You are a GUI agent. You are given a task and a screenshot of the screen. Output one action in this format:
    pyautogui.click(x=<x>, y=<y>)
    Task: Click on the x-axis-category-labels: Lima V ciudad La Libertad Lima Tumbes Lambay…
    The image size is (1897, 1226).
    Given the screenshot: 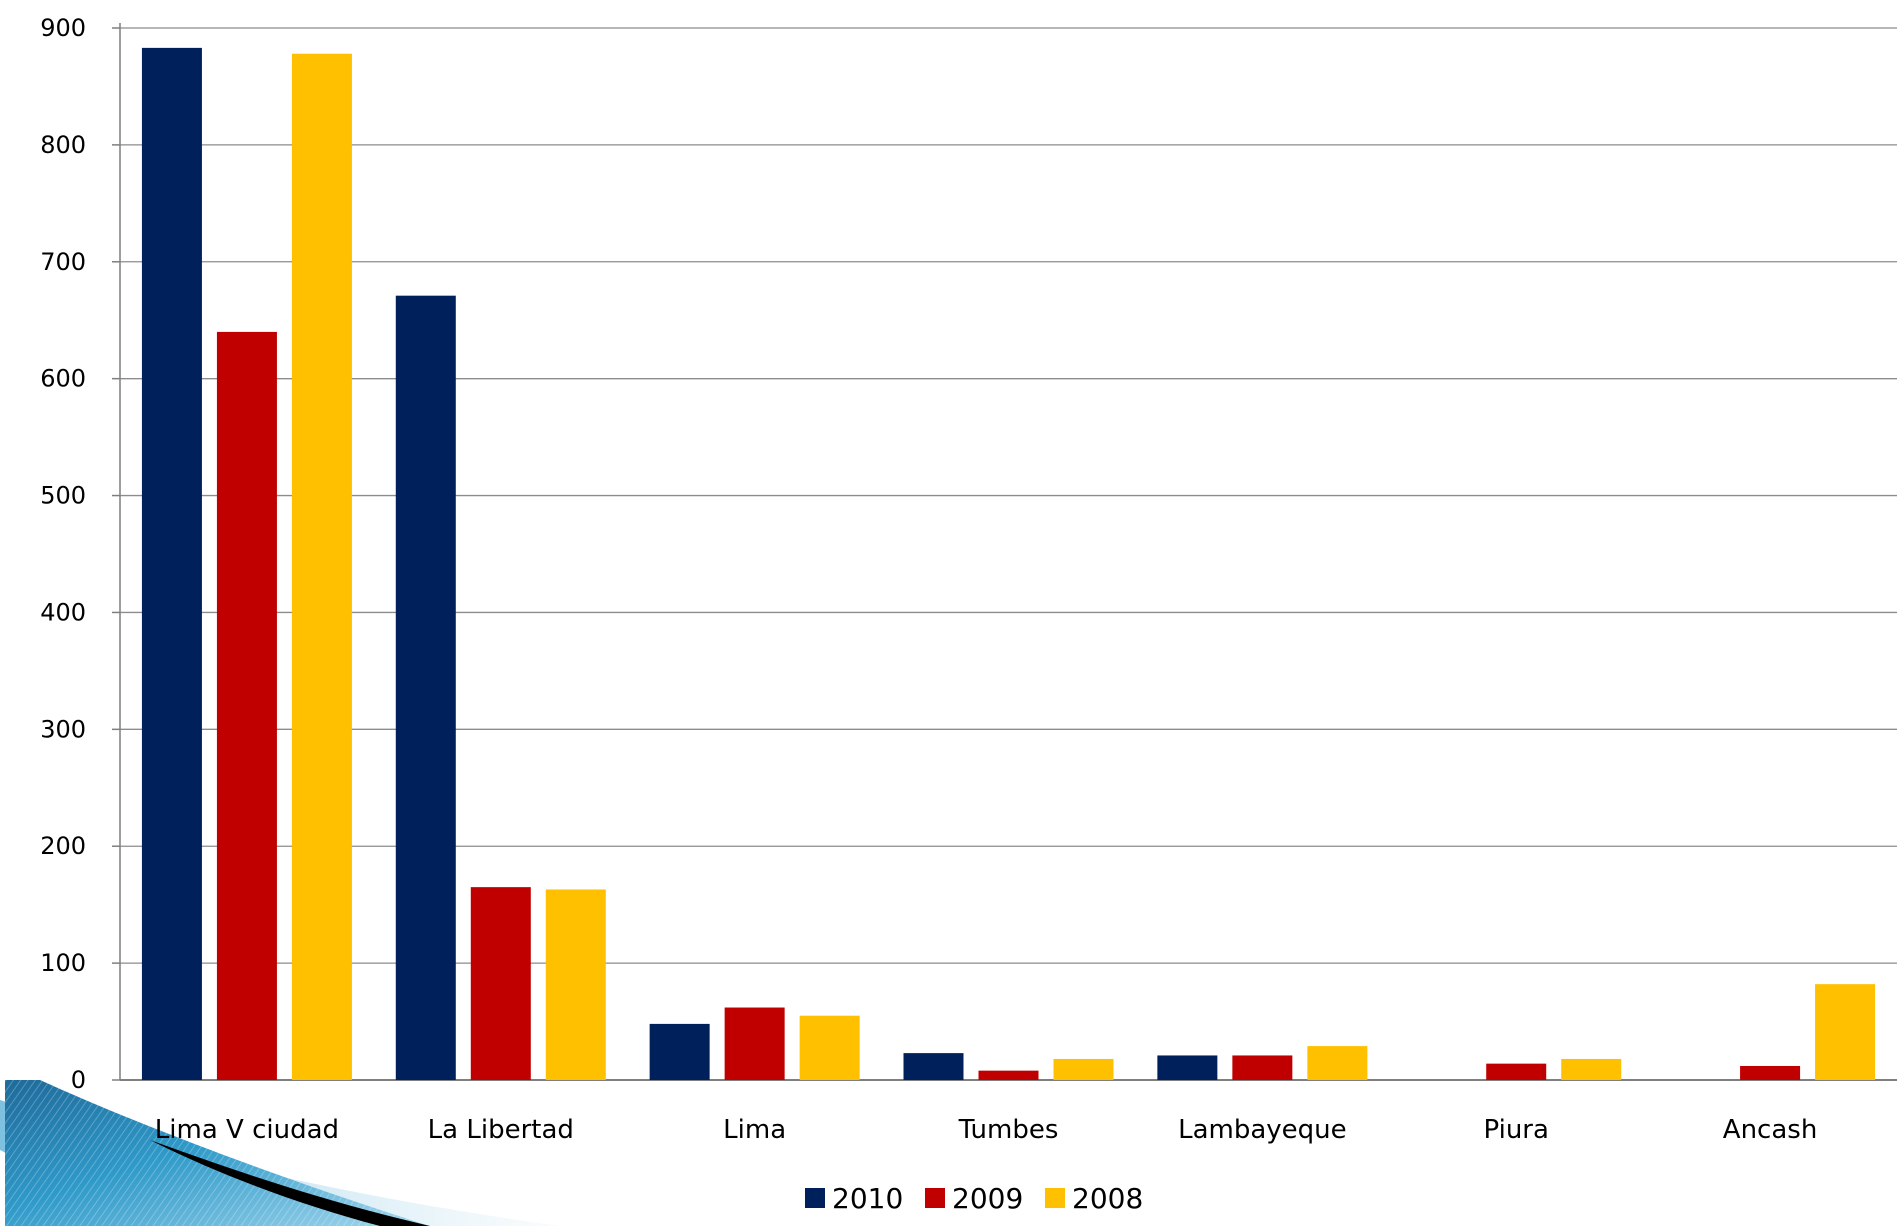 What is the action you would take?
    pyautogui.click(x=986, y=1130)
    